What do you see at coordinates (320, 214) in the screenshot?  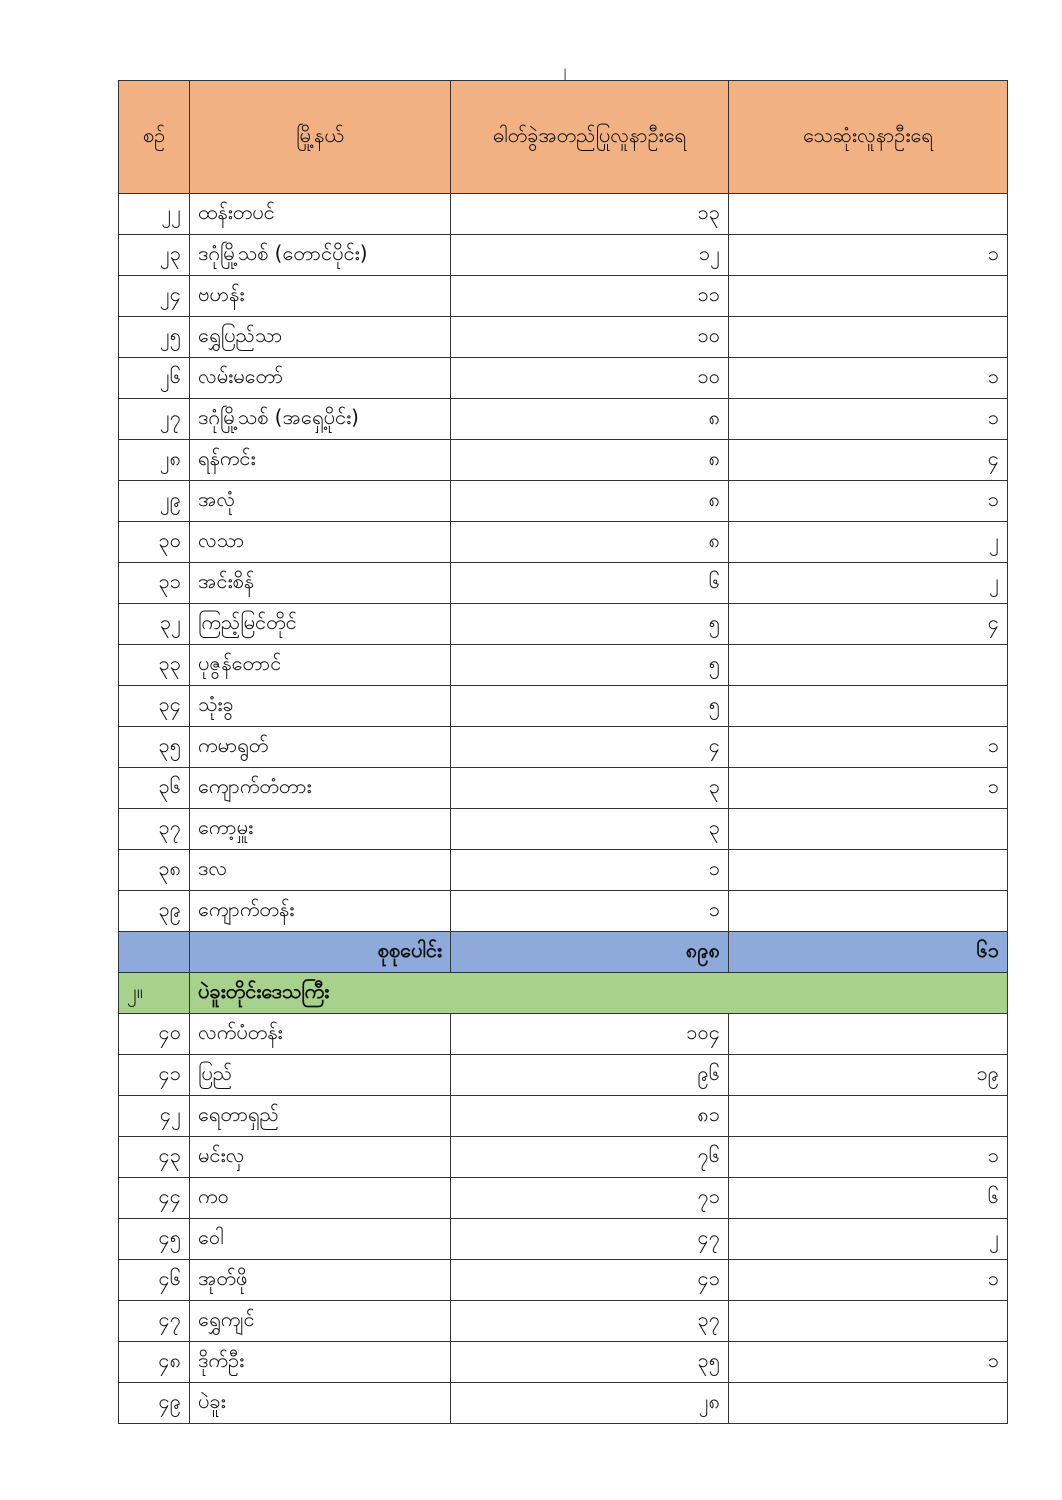 I see `cell-township: ထန်းတပင်` at bounding box center [320, 214].